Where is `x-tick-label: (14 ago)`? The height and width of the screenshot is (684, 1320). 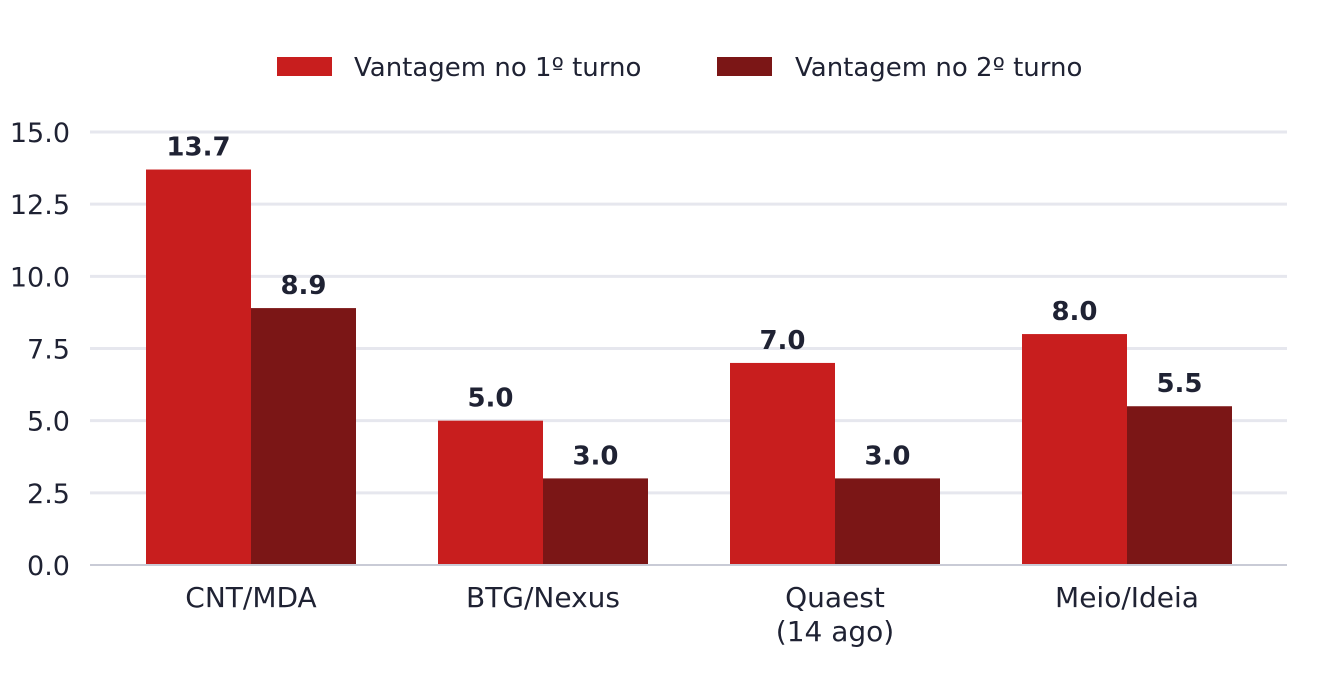
x-tick-label: (14 ago) is located at coordinates (835, 631).